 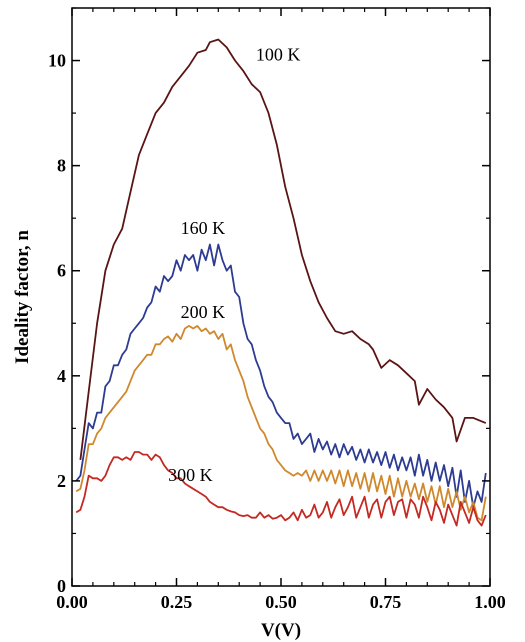 What do you see at coordinates (61, 481) in the screenshot?
I see `y-tick-label: 2` at bounding box center [61, 481].